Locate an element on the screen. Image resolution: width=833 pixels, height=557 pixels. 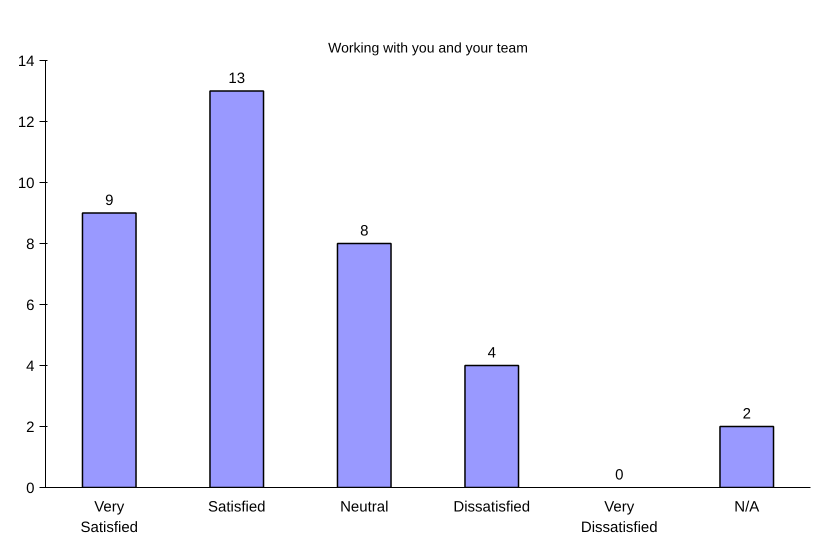
y-tick-label: 10 is located at coordinates (26, 183).